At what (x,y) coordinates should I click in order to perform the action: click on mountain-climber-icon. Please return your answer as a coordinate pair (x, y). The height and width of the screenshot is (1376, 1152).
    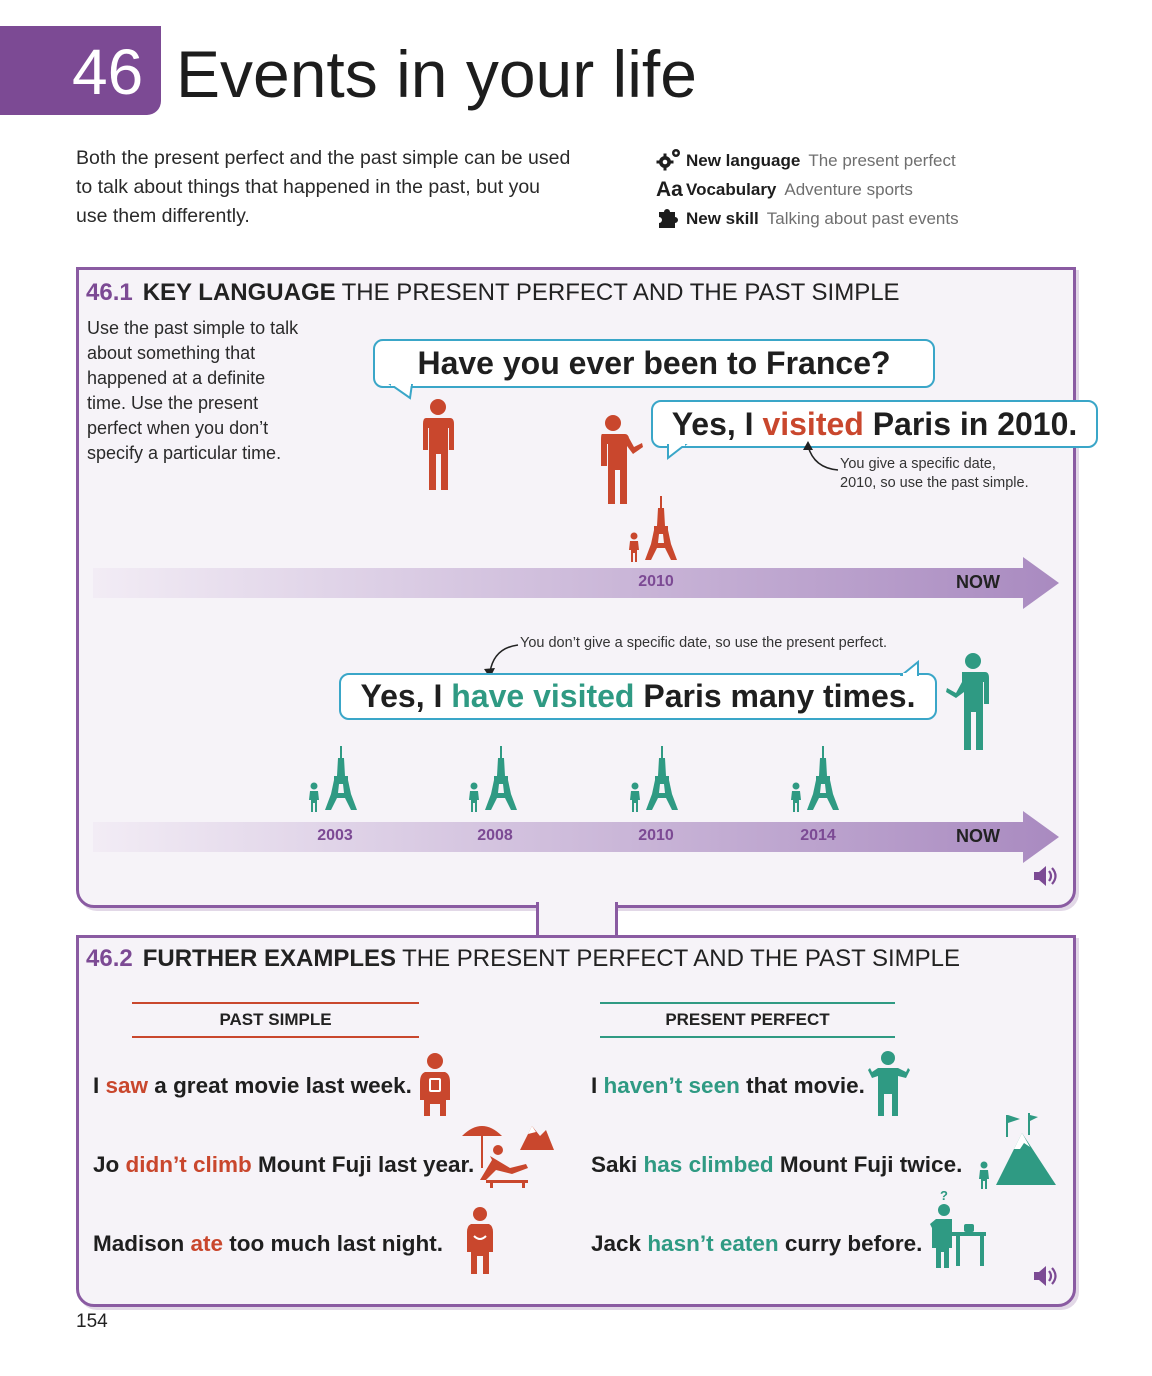
    Looking at the image, I should click on (1017, 1151).